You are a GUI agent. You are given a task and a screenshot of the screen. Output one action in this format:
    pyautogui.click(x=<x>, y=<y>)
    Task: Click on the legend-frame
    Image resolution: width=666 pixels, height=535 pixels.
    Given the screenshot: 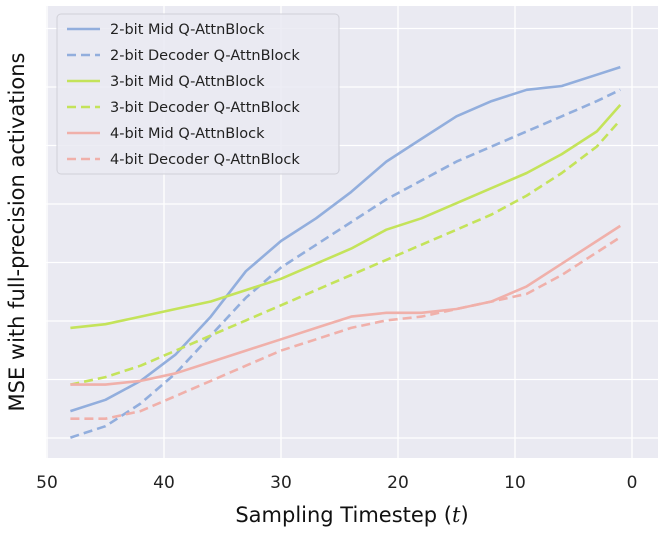 What is the action you would take?
    pyautogui.click(x=198, y=94)
    